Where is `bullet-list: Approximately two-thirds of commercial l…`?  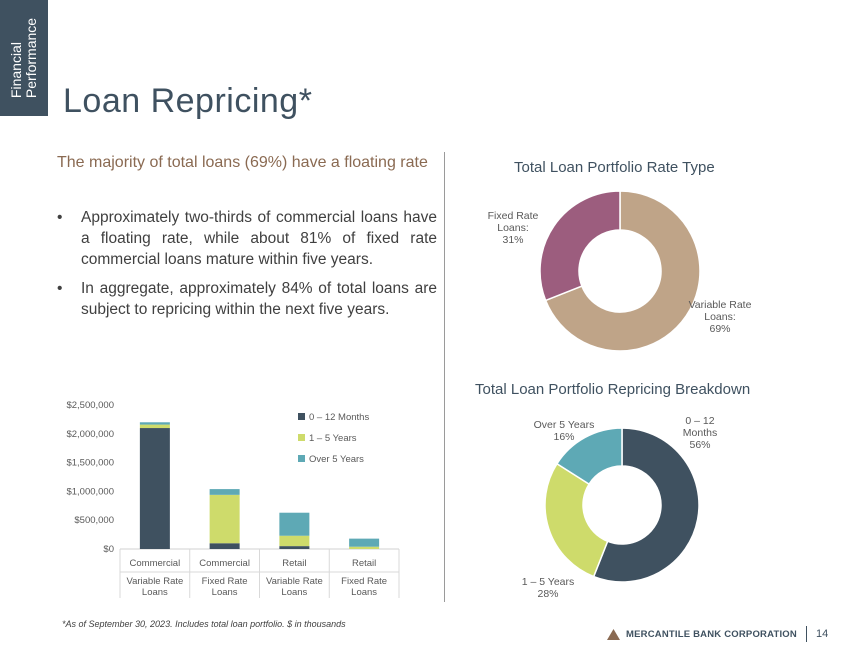
bullet-list: Approximately two-thirds of commercial l… is located at coordinates (247, 267).